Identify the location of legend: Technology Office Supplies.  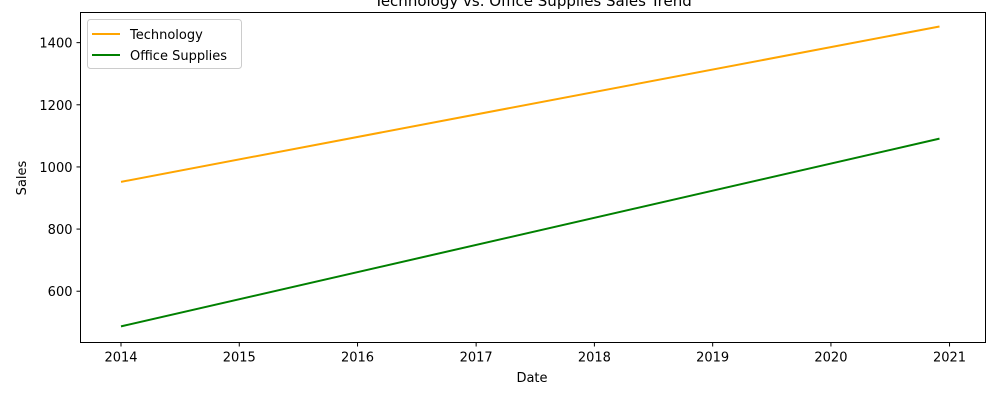
(164, 44).